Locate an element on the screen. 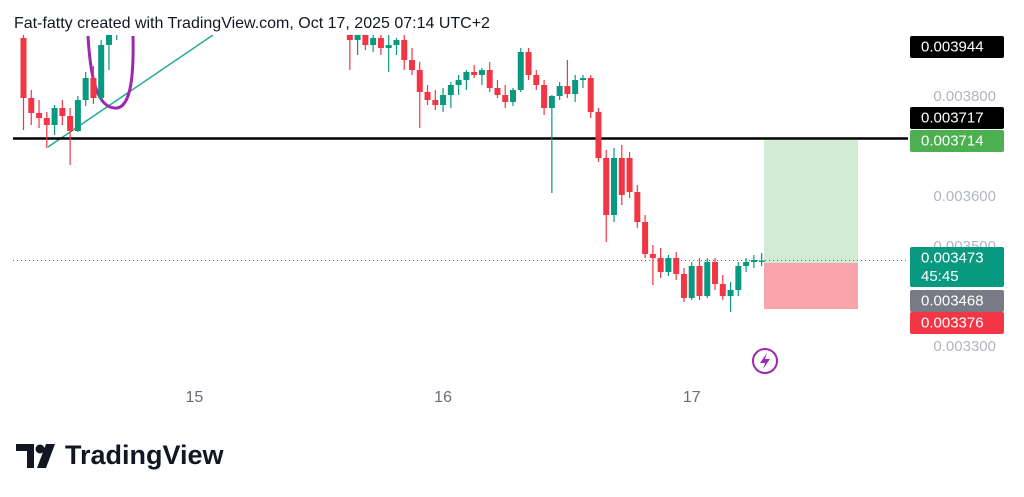 Image resolution: width=1024 pixels, height=497 pixels. price-badge-label: 0.003717 is located at coordinates (952, 117).